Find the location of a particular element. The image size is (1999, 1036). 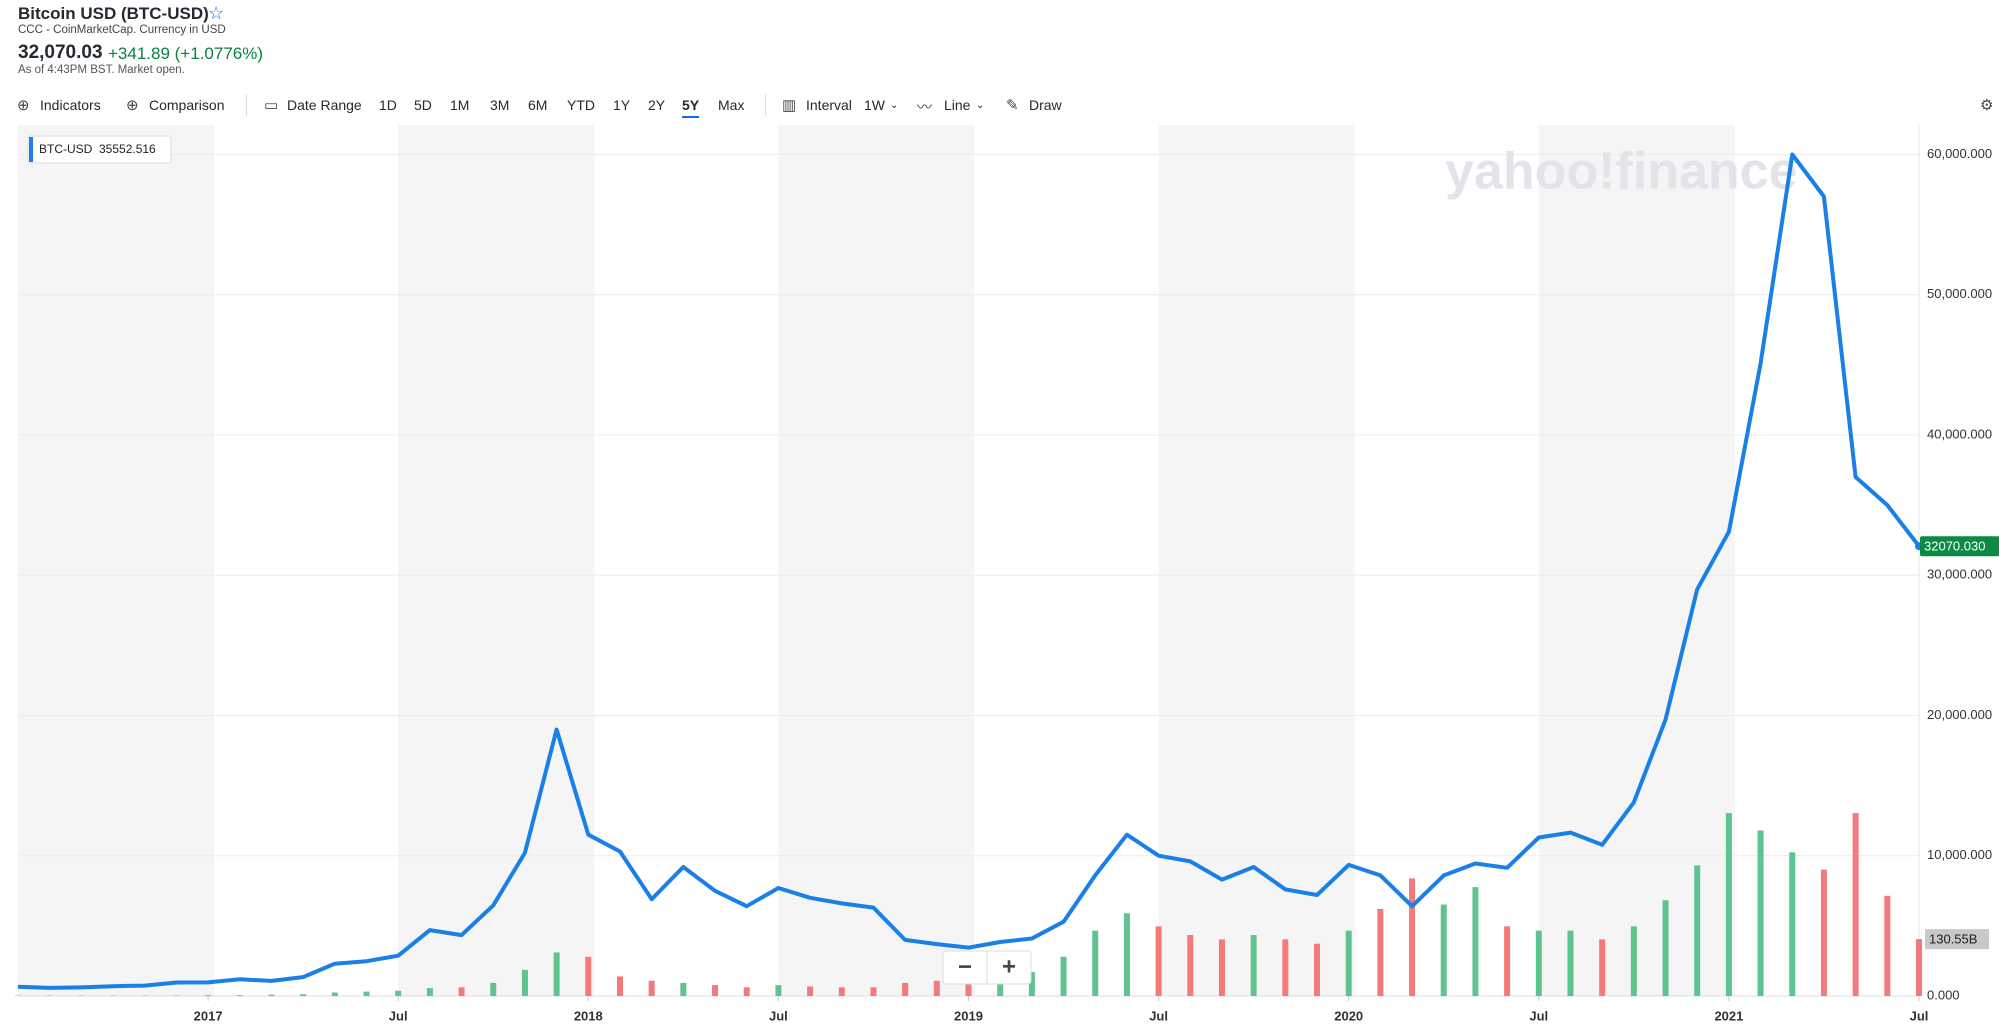

date-range-button: Date Range is located at coordinates (324, 105).